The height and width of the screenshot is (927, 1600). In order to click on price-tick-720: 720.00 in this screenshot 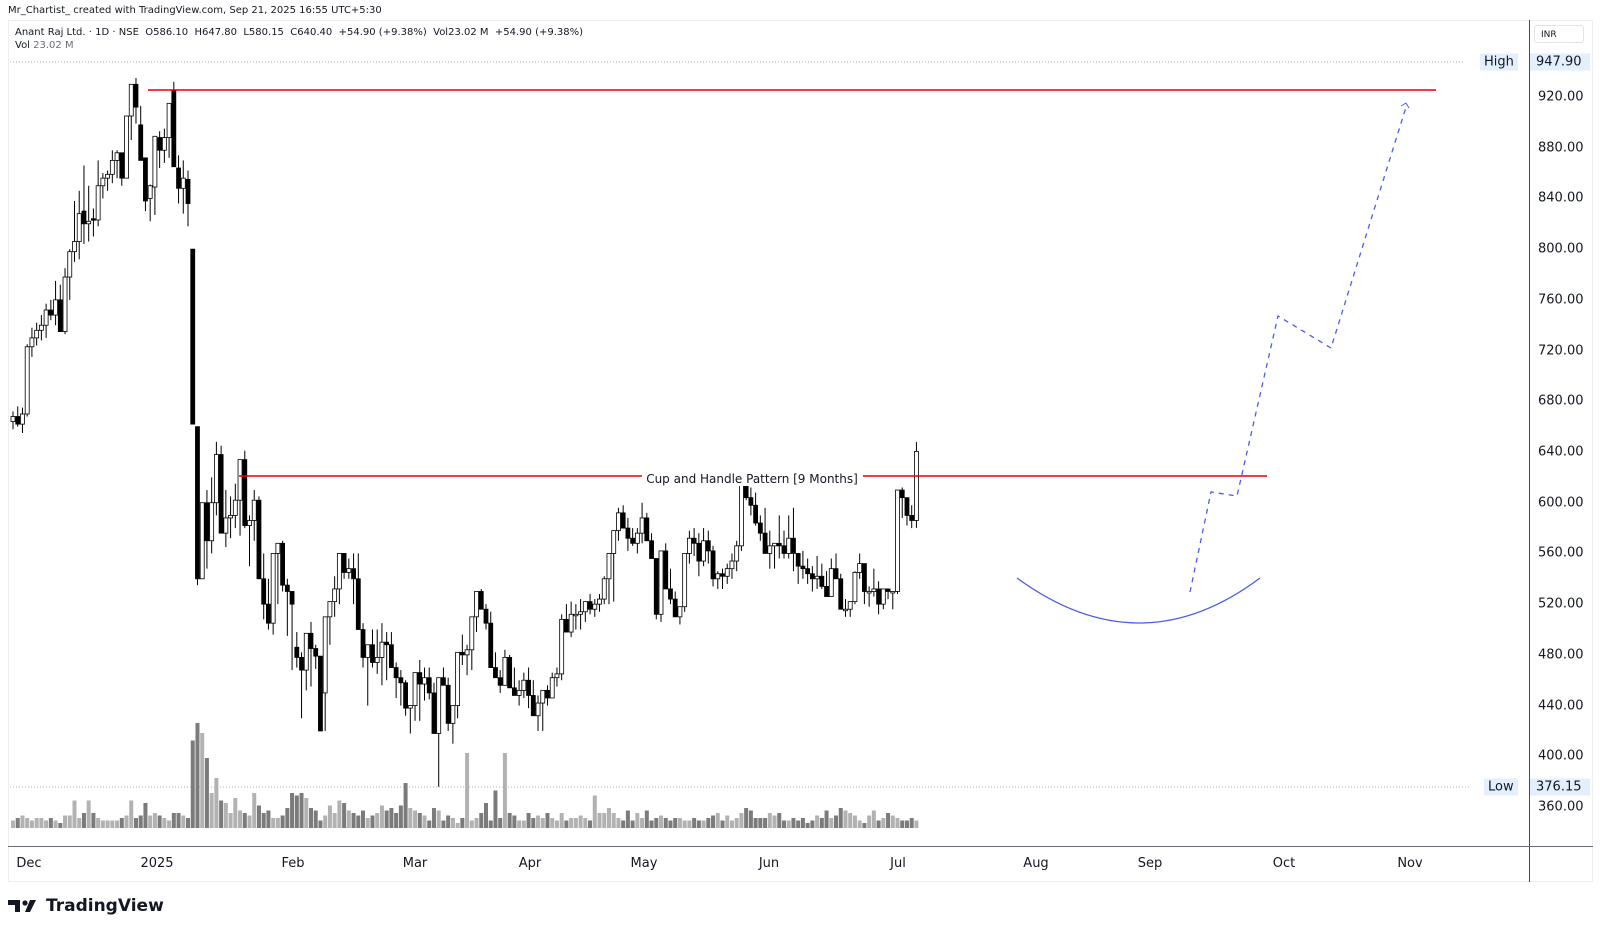, I will do `click(1561, 351)`.